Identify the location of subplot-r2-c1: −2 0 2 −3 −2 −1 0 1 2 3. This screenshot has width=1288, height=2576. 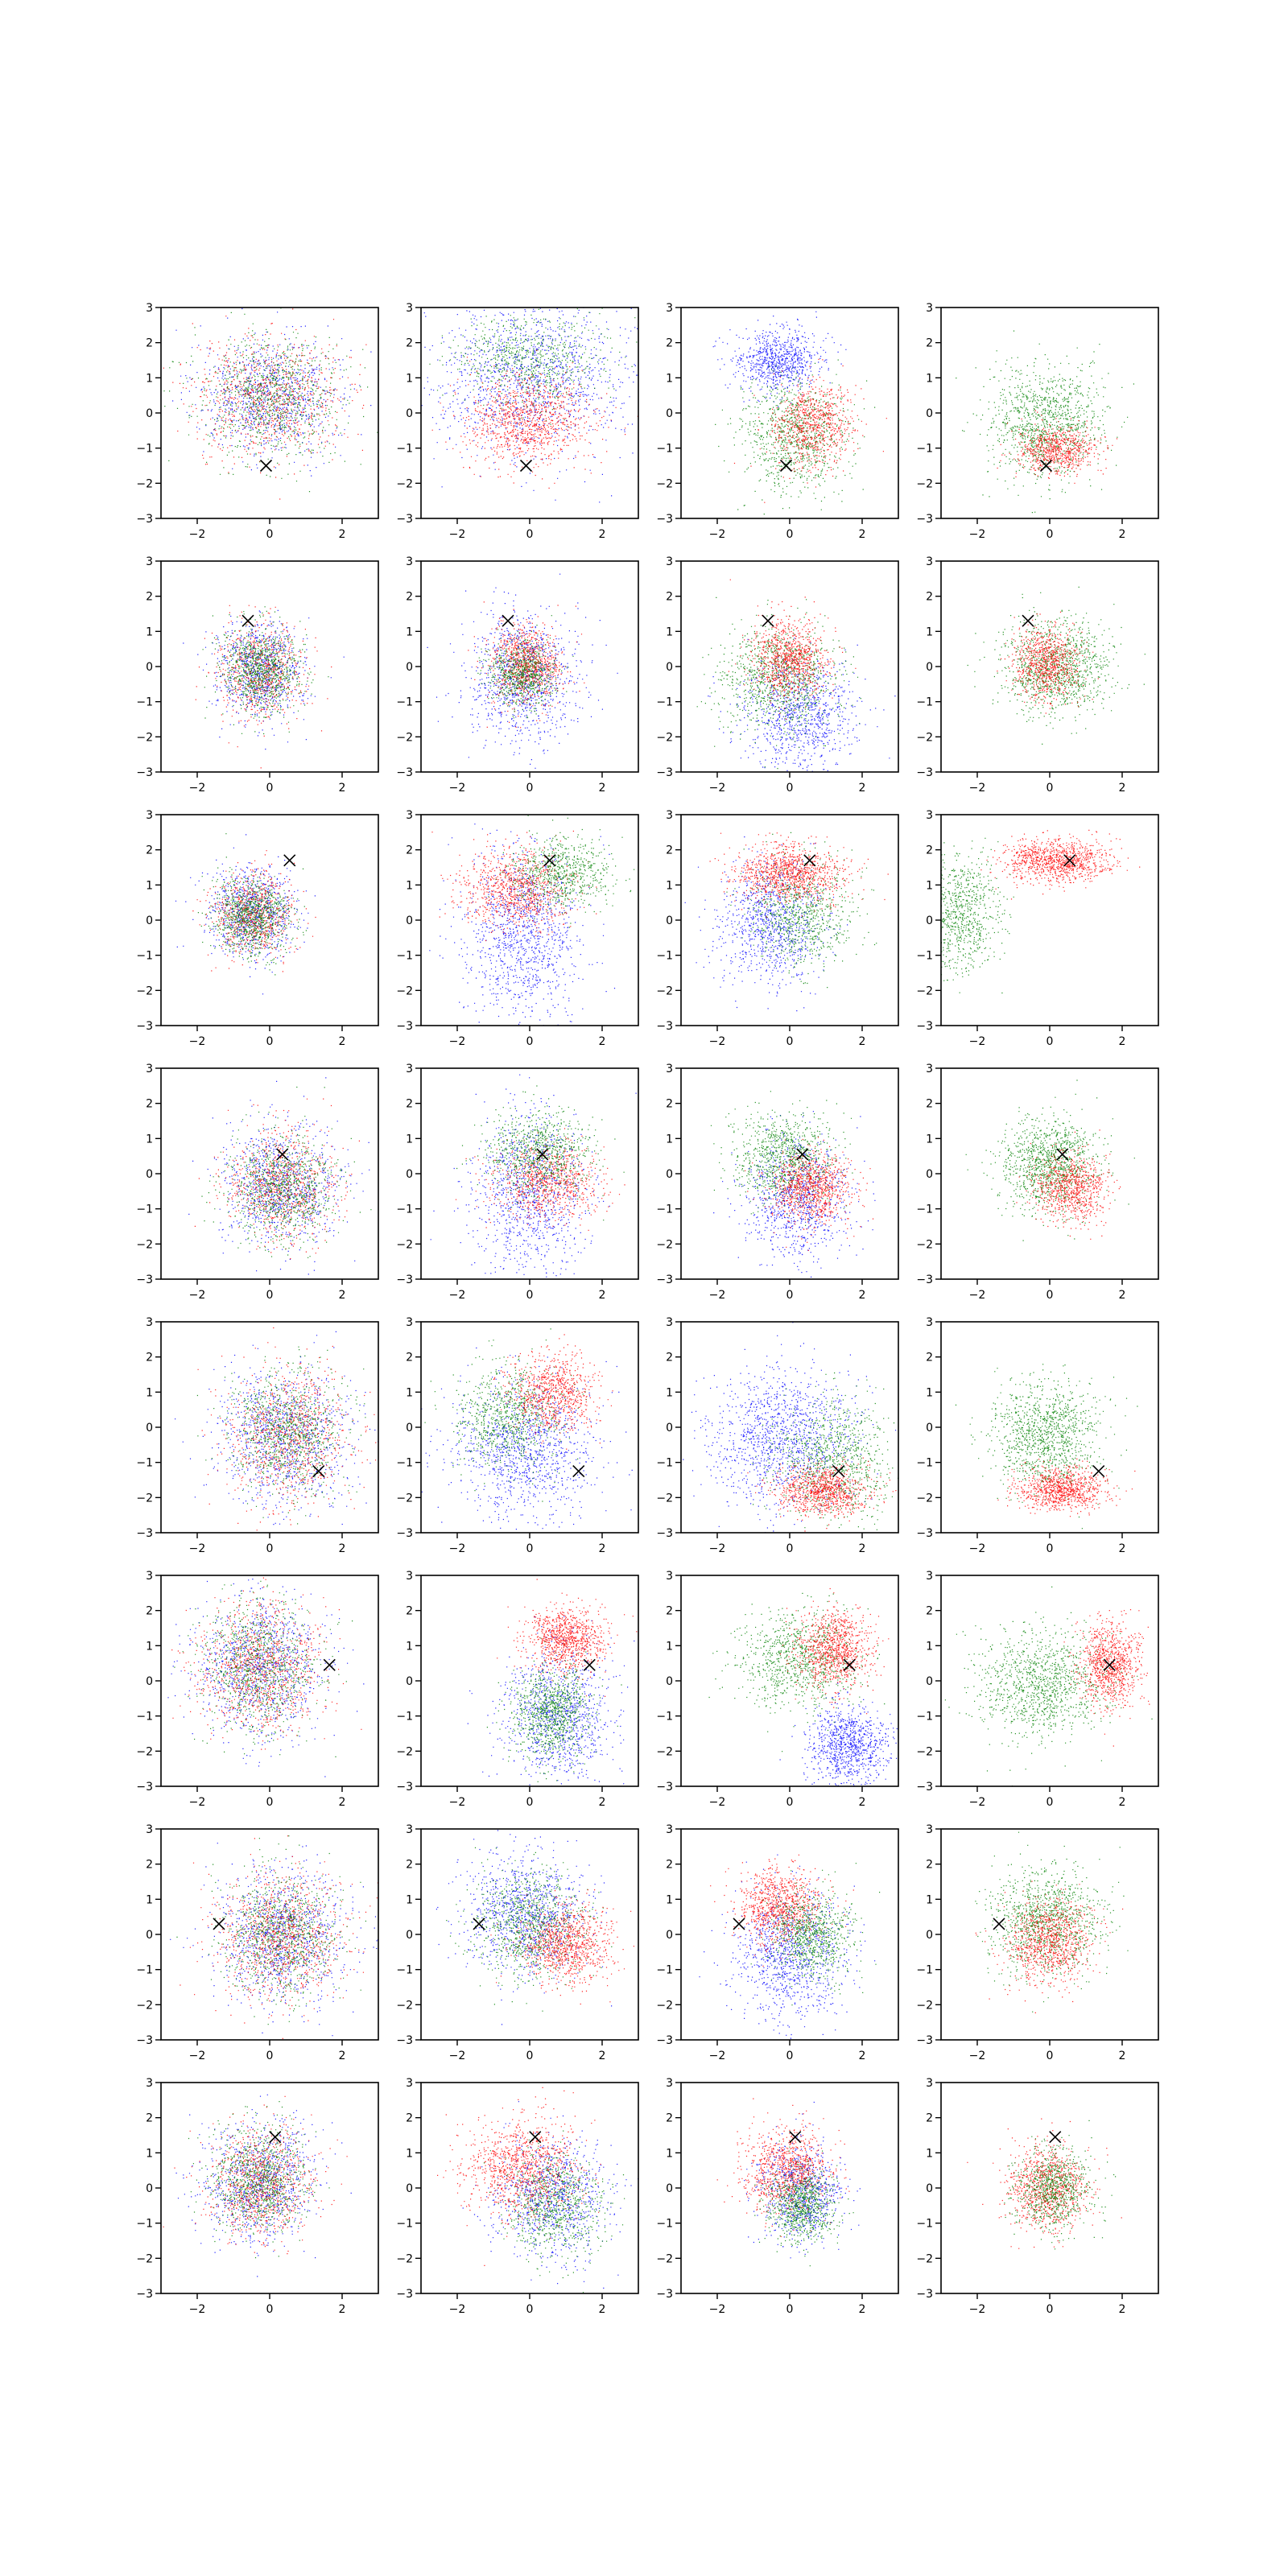
(257, 675).